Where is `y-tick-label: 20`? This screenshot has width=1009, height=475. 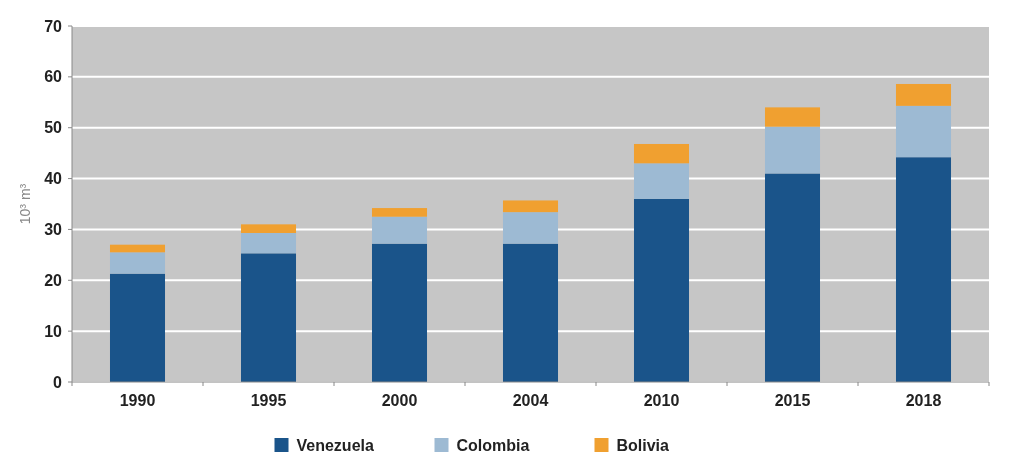
y-tick-label: 20 is located at coordinates (53, 280).